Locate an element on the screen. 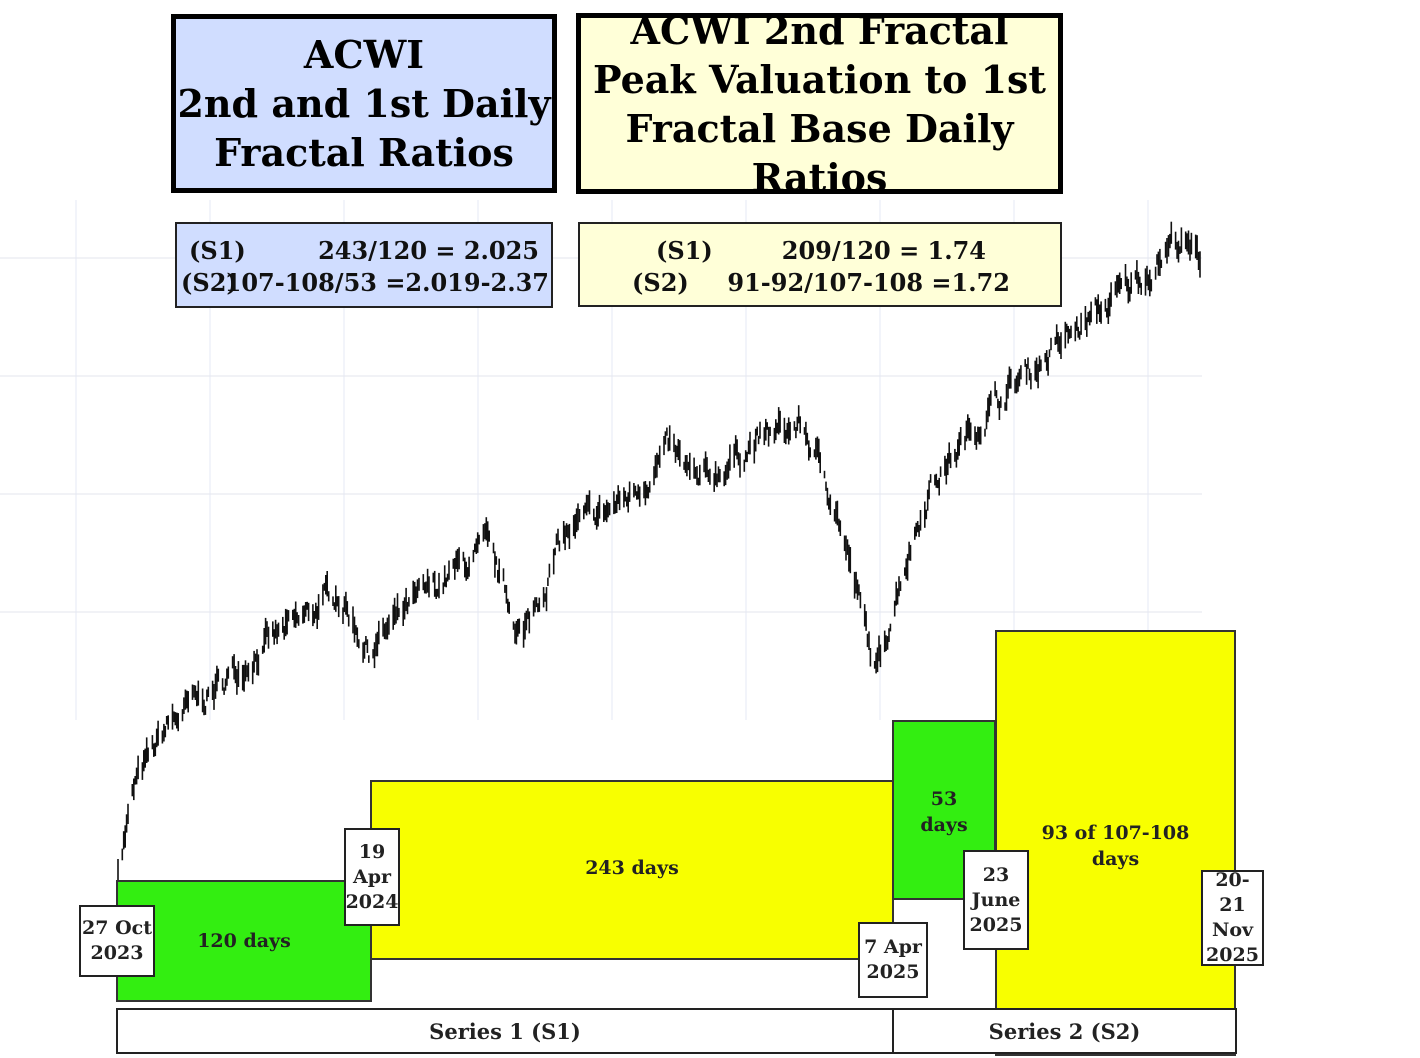 This screenshot has width=1420, height=1058. block-120-days: 120 days is located at coordinates (244, 941).